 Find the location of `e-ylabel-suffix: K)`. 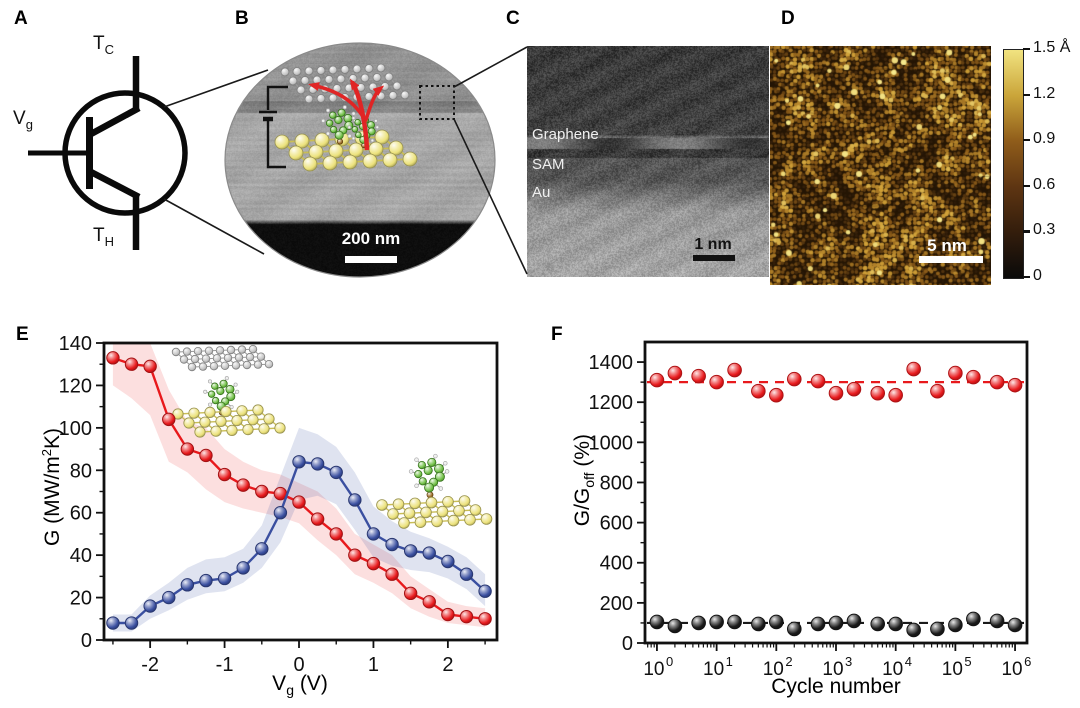

e-ylabel-suffix: K) is located at coordinates (52, 438).